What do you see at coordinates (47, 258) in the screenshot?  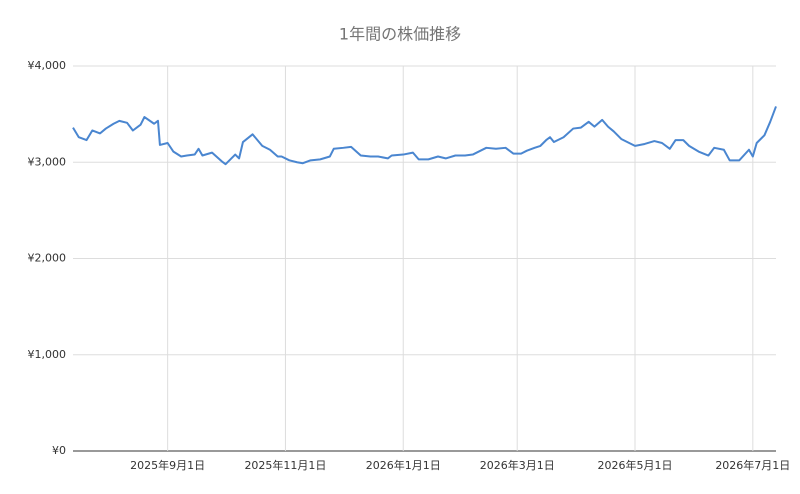 I see `y-tick-label: ¥2,000` at bounding box center [47, 258].